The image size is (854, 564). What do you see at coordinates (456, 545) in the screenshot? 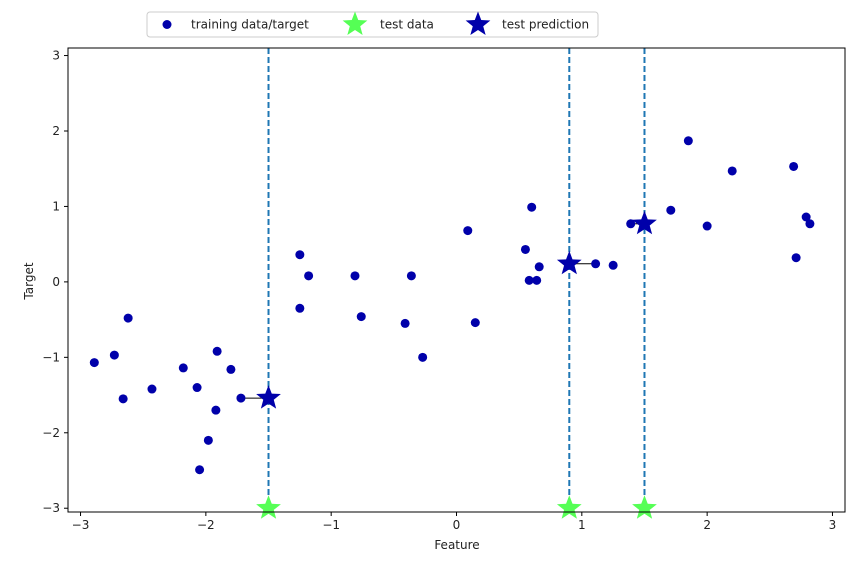
I see `x-axis-label: Feature` at bounding box center [456, 545].